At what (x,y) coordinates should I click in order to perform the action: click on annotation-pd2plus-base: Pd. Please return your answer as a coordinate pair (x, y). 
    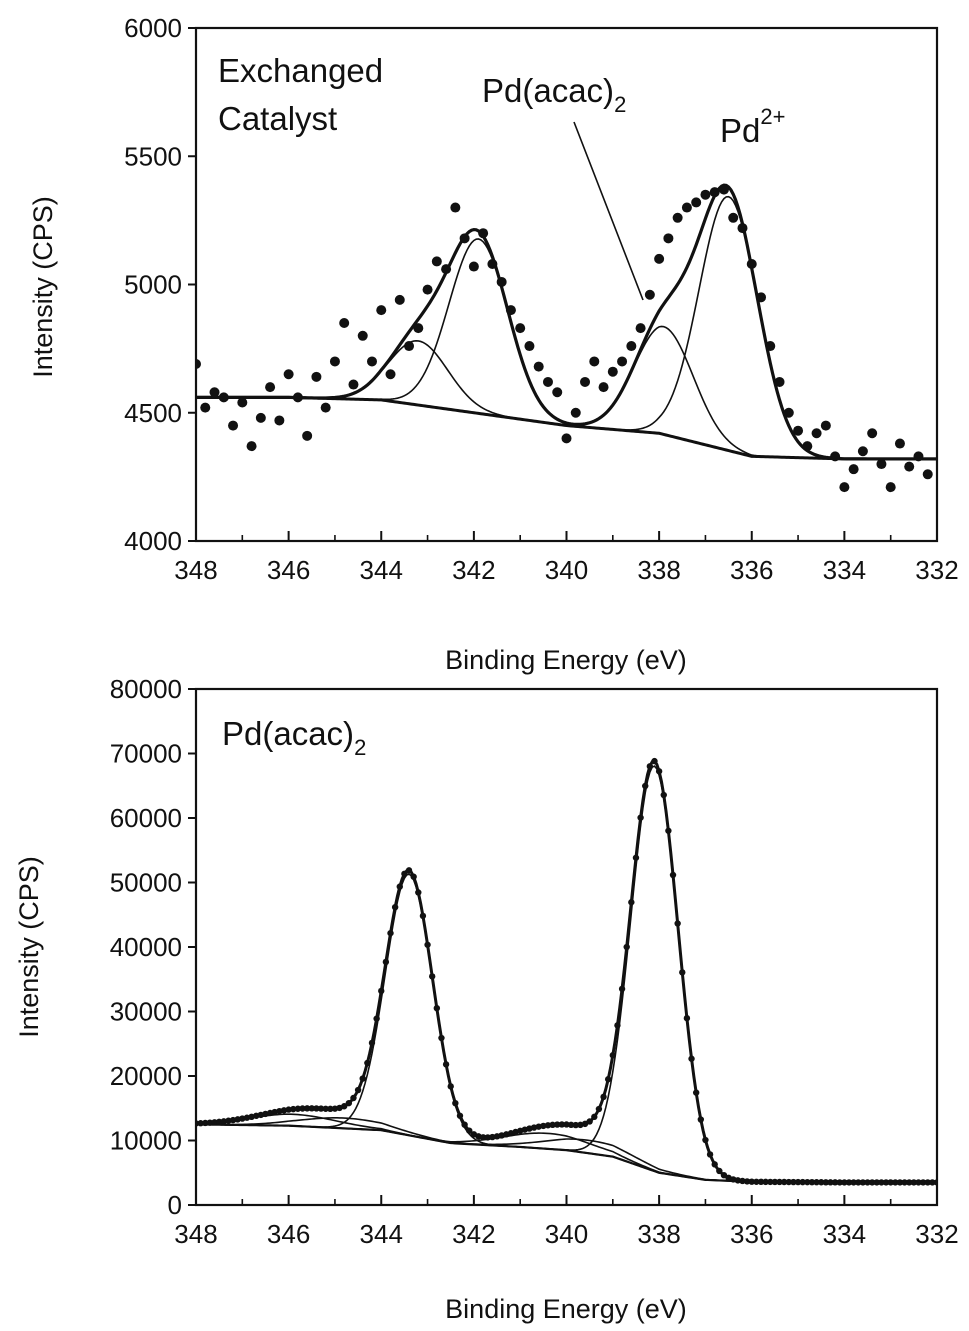
    Looking at the image, I should click on (740, 130).